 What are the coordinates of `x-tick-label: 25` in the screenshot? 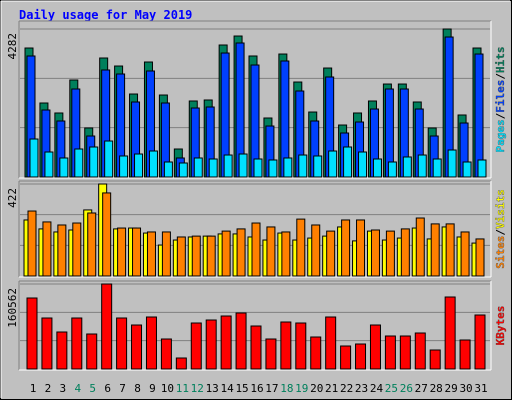 It's located at (391, 388).